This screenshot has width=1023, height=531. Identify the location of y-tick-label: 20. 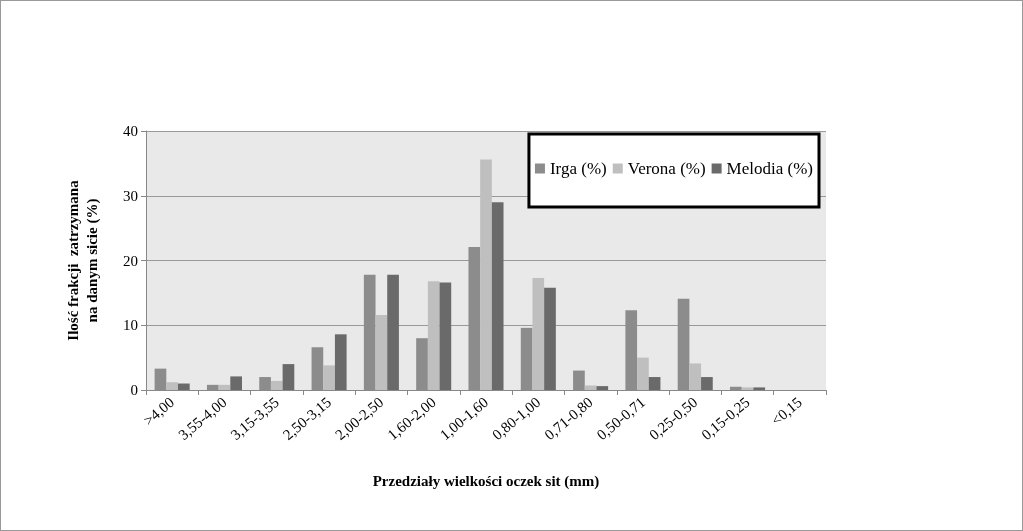
(130, 260).